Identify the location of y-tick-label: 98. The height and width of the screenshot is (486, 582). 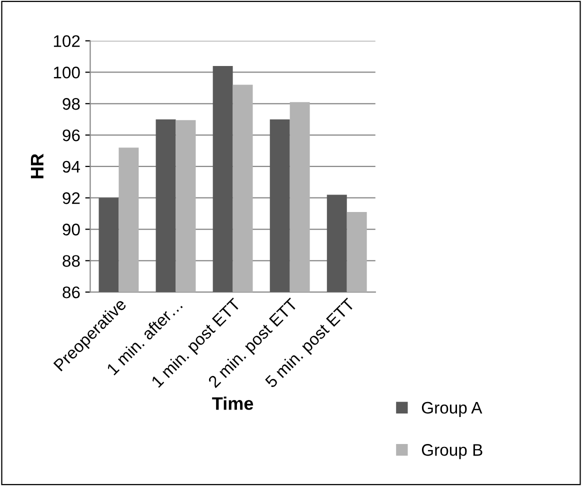
(71, 104).